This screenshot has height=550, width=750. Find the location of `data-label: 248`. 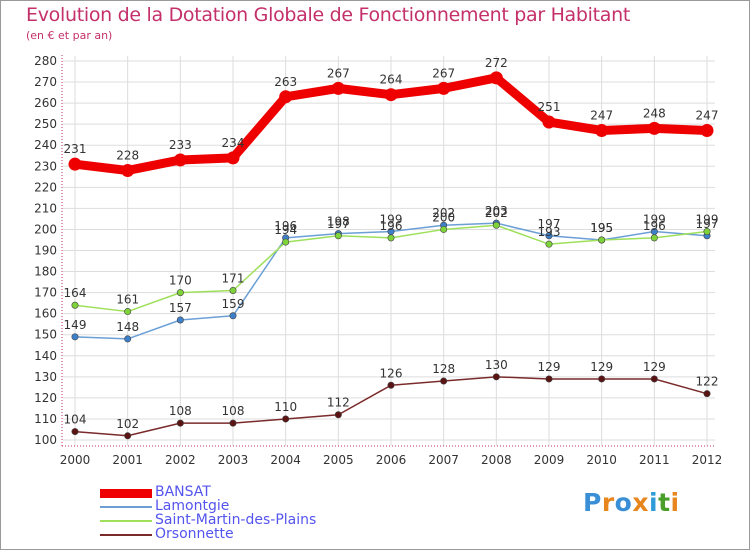

data-label: 248 is located at coordinates (654, 113).